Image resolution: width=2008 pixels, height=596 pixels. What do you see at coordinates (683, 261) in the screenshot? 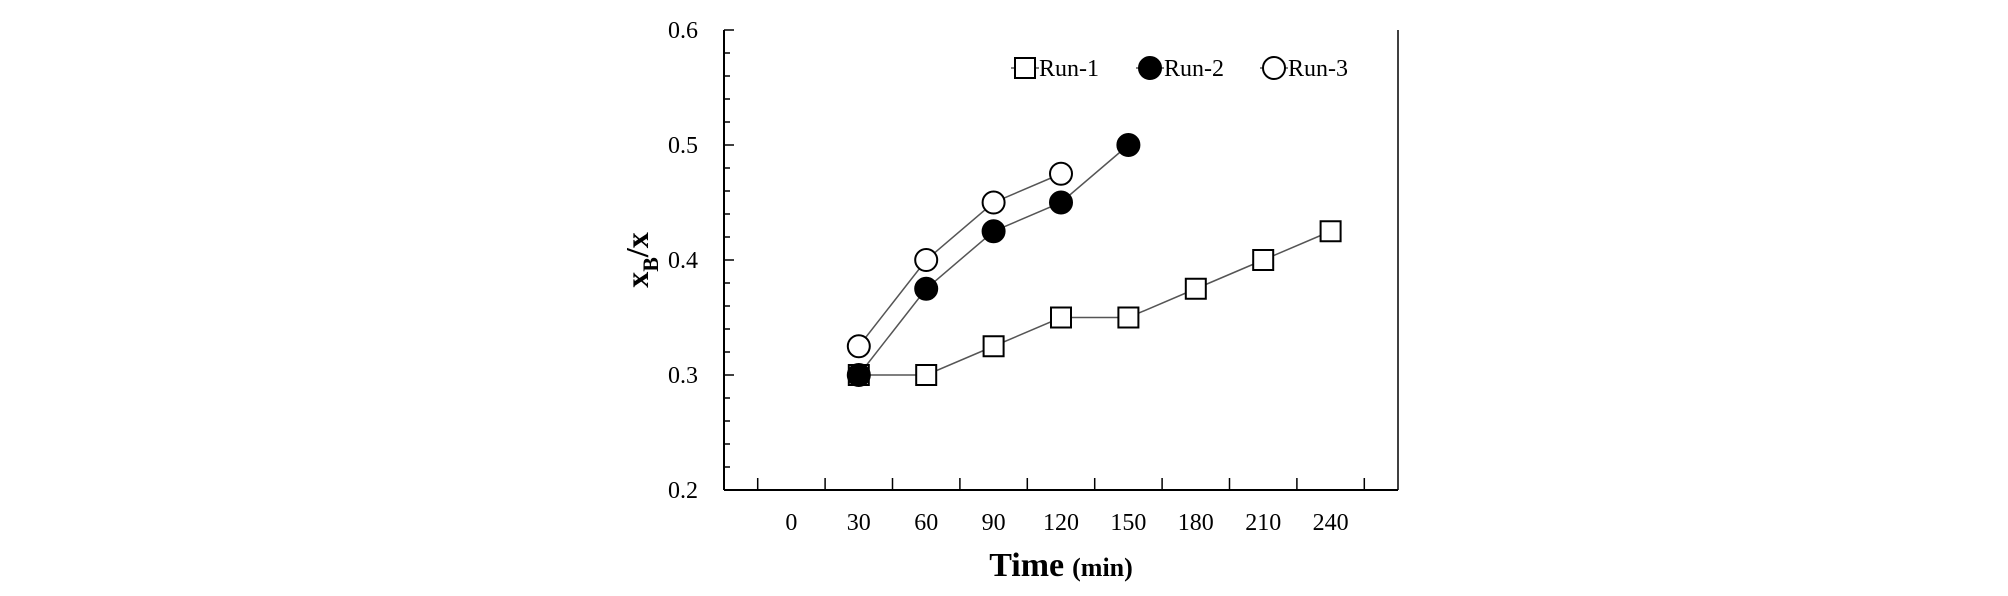
I see `y-tick-label: 0.4` at bounding box center [683, 261].